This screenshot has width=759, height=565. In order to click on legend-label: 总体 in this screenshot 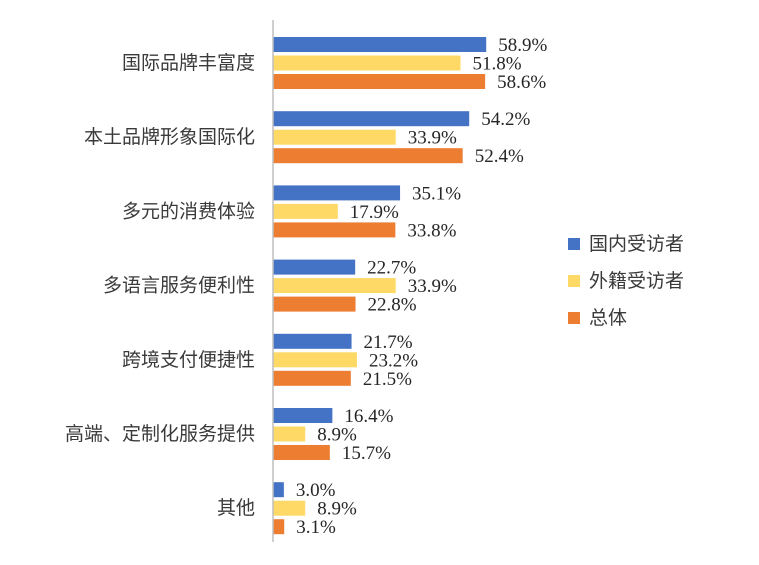, I will do `click(608, 318)`.